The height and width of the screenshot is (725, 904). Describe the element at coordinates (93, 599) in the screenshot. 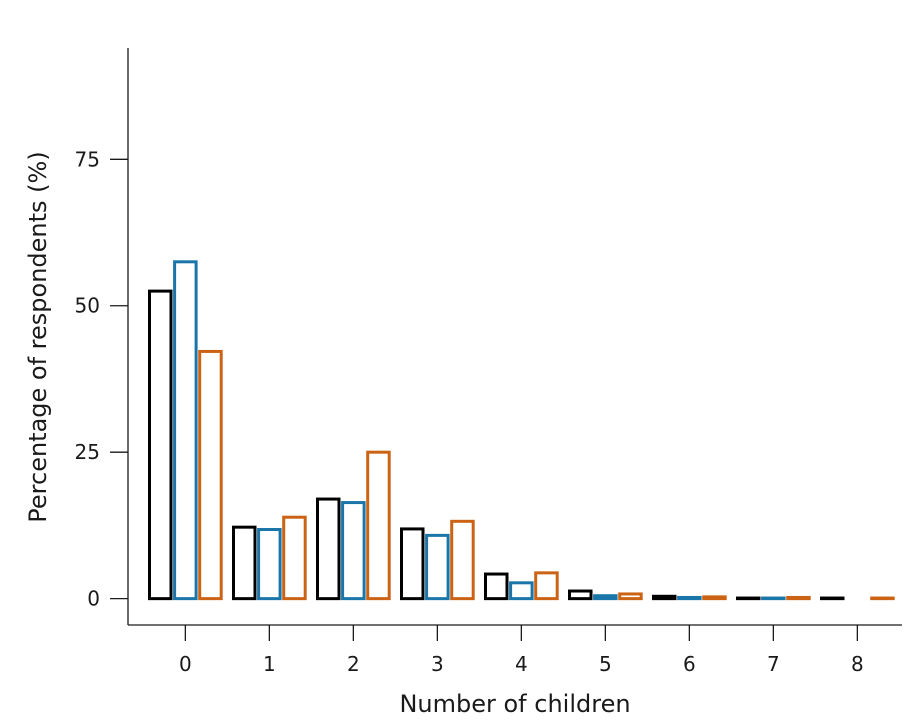

I see `y-tick-label: 0` at that location.